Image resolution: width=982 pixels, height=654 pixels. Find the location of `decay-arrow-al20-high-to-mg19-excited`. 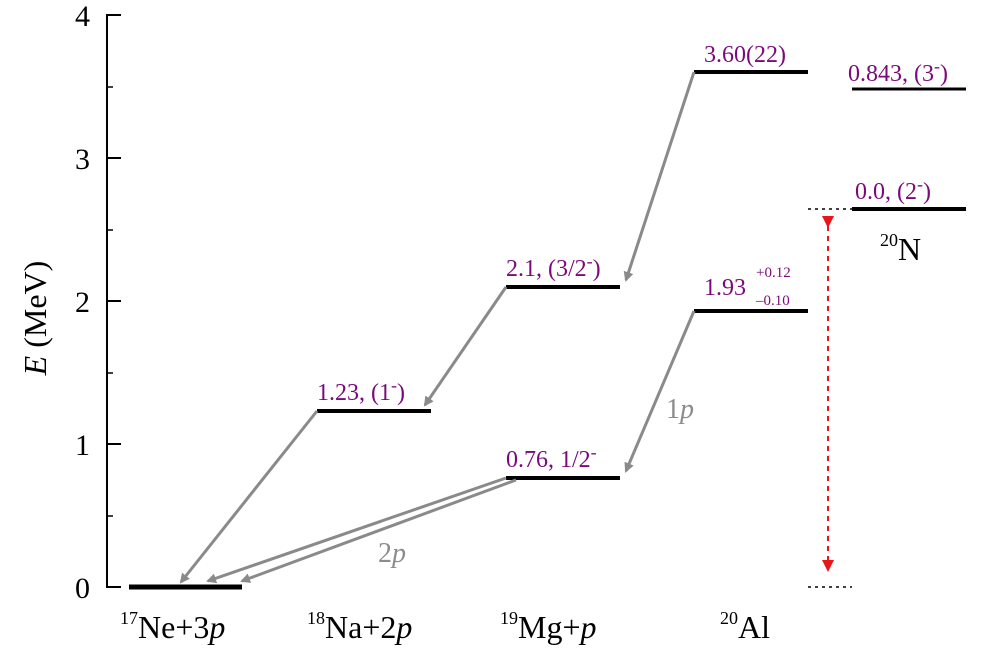

decay-arrow-al20-high-to-mg19-excited is located at coordinates (659, 176).